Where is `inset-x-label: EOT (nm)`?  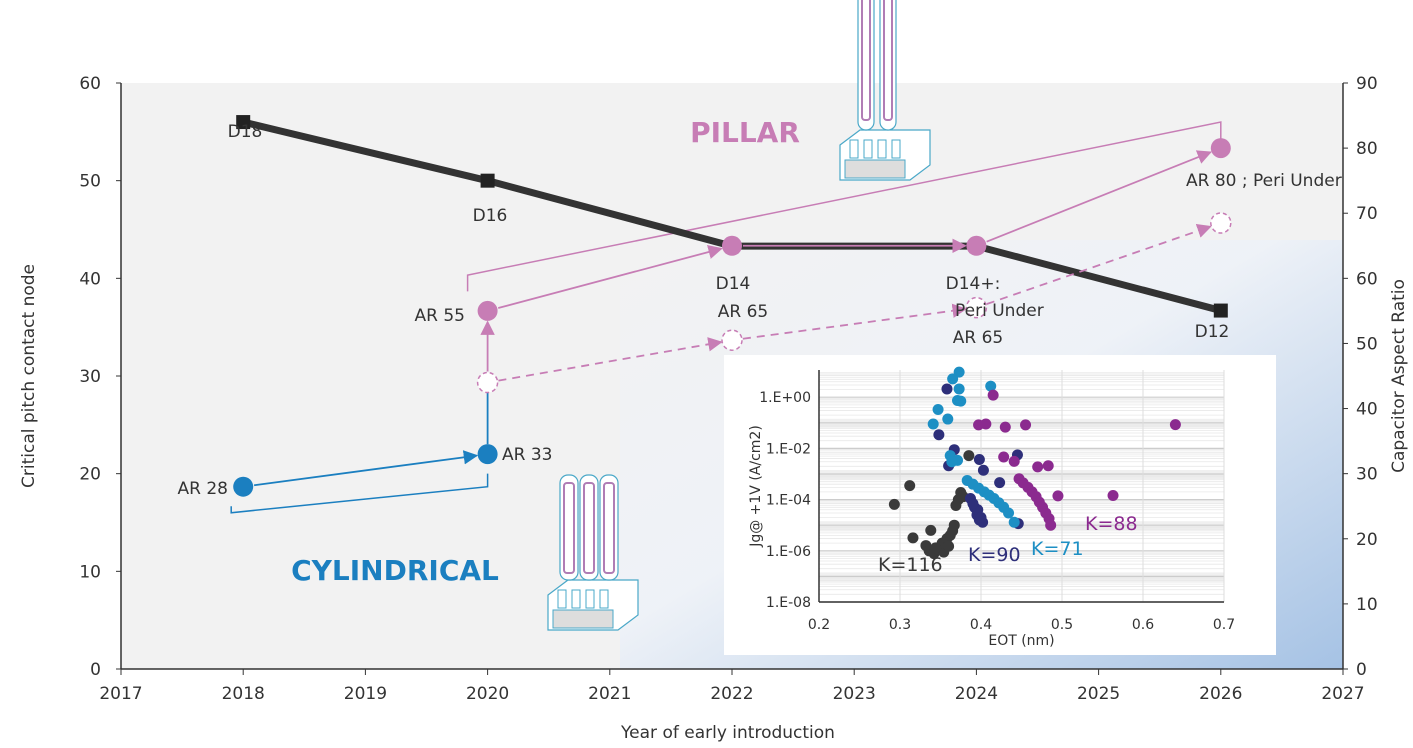
inset-x-label: EOT (nm) is located at coordinates (1021, 641).